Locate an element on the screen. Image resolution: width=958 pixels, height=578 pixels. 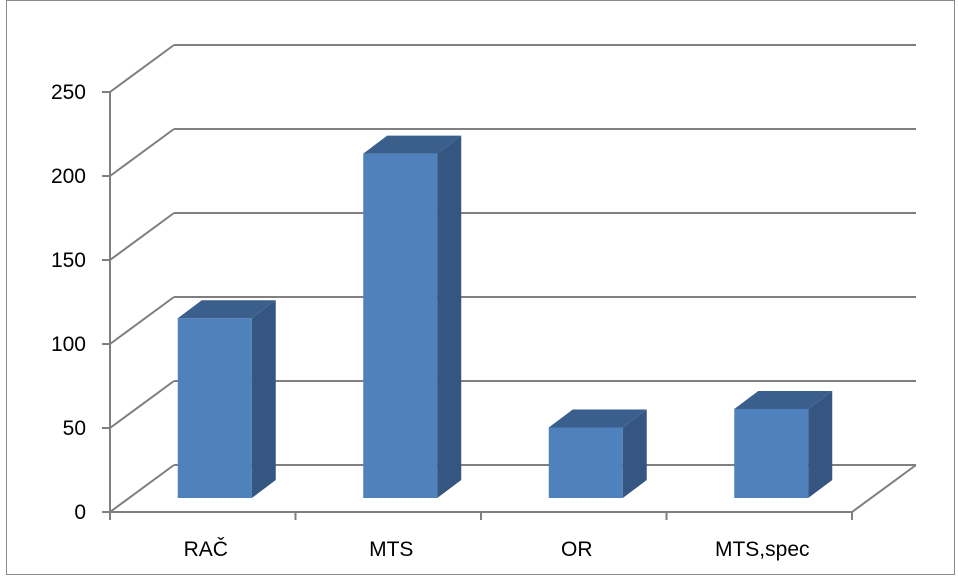
floor-edge is located at coordinates (884, 488).